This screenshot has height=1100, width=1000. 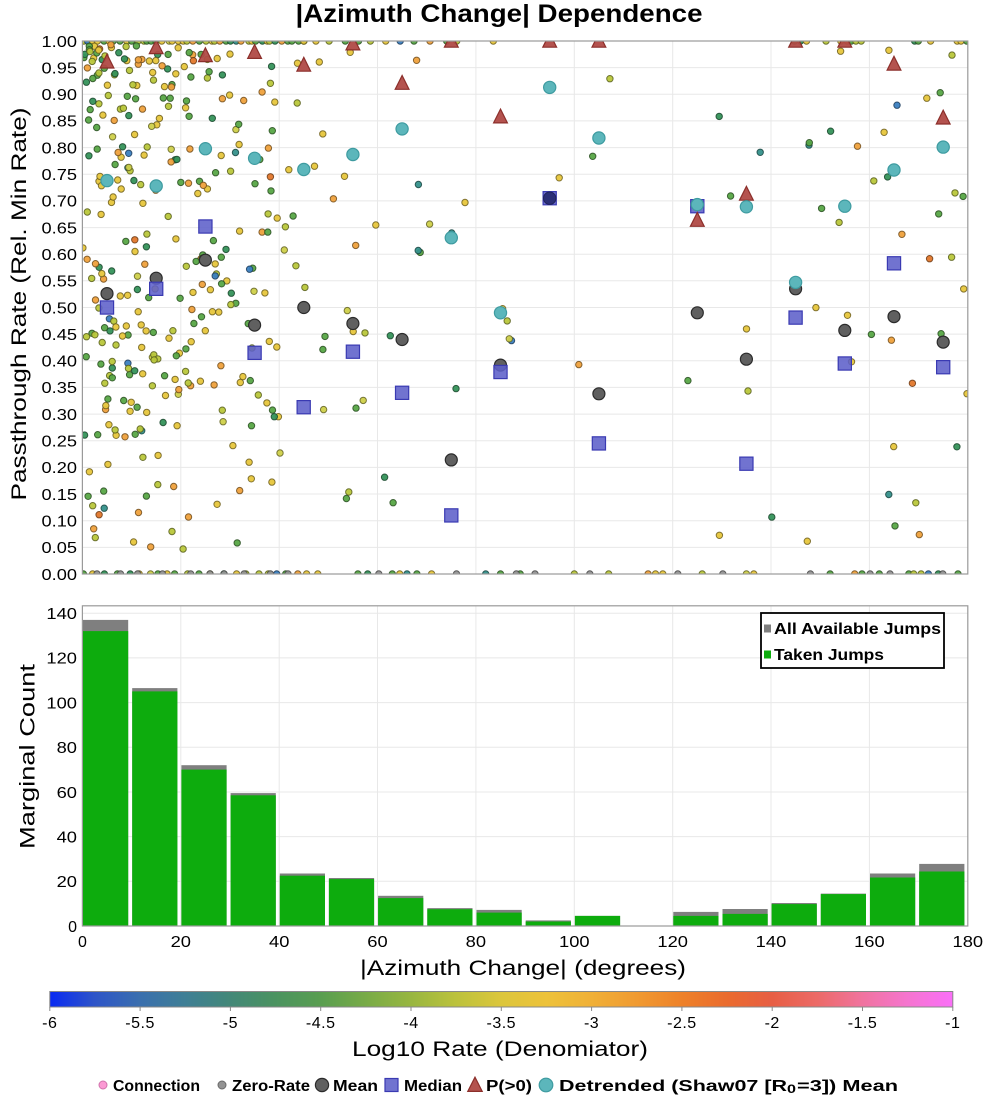 I want to click on svg-text: |Azimuth Change| Dependence, so click(x=499, y=14).